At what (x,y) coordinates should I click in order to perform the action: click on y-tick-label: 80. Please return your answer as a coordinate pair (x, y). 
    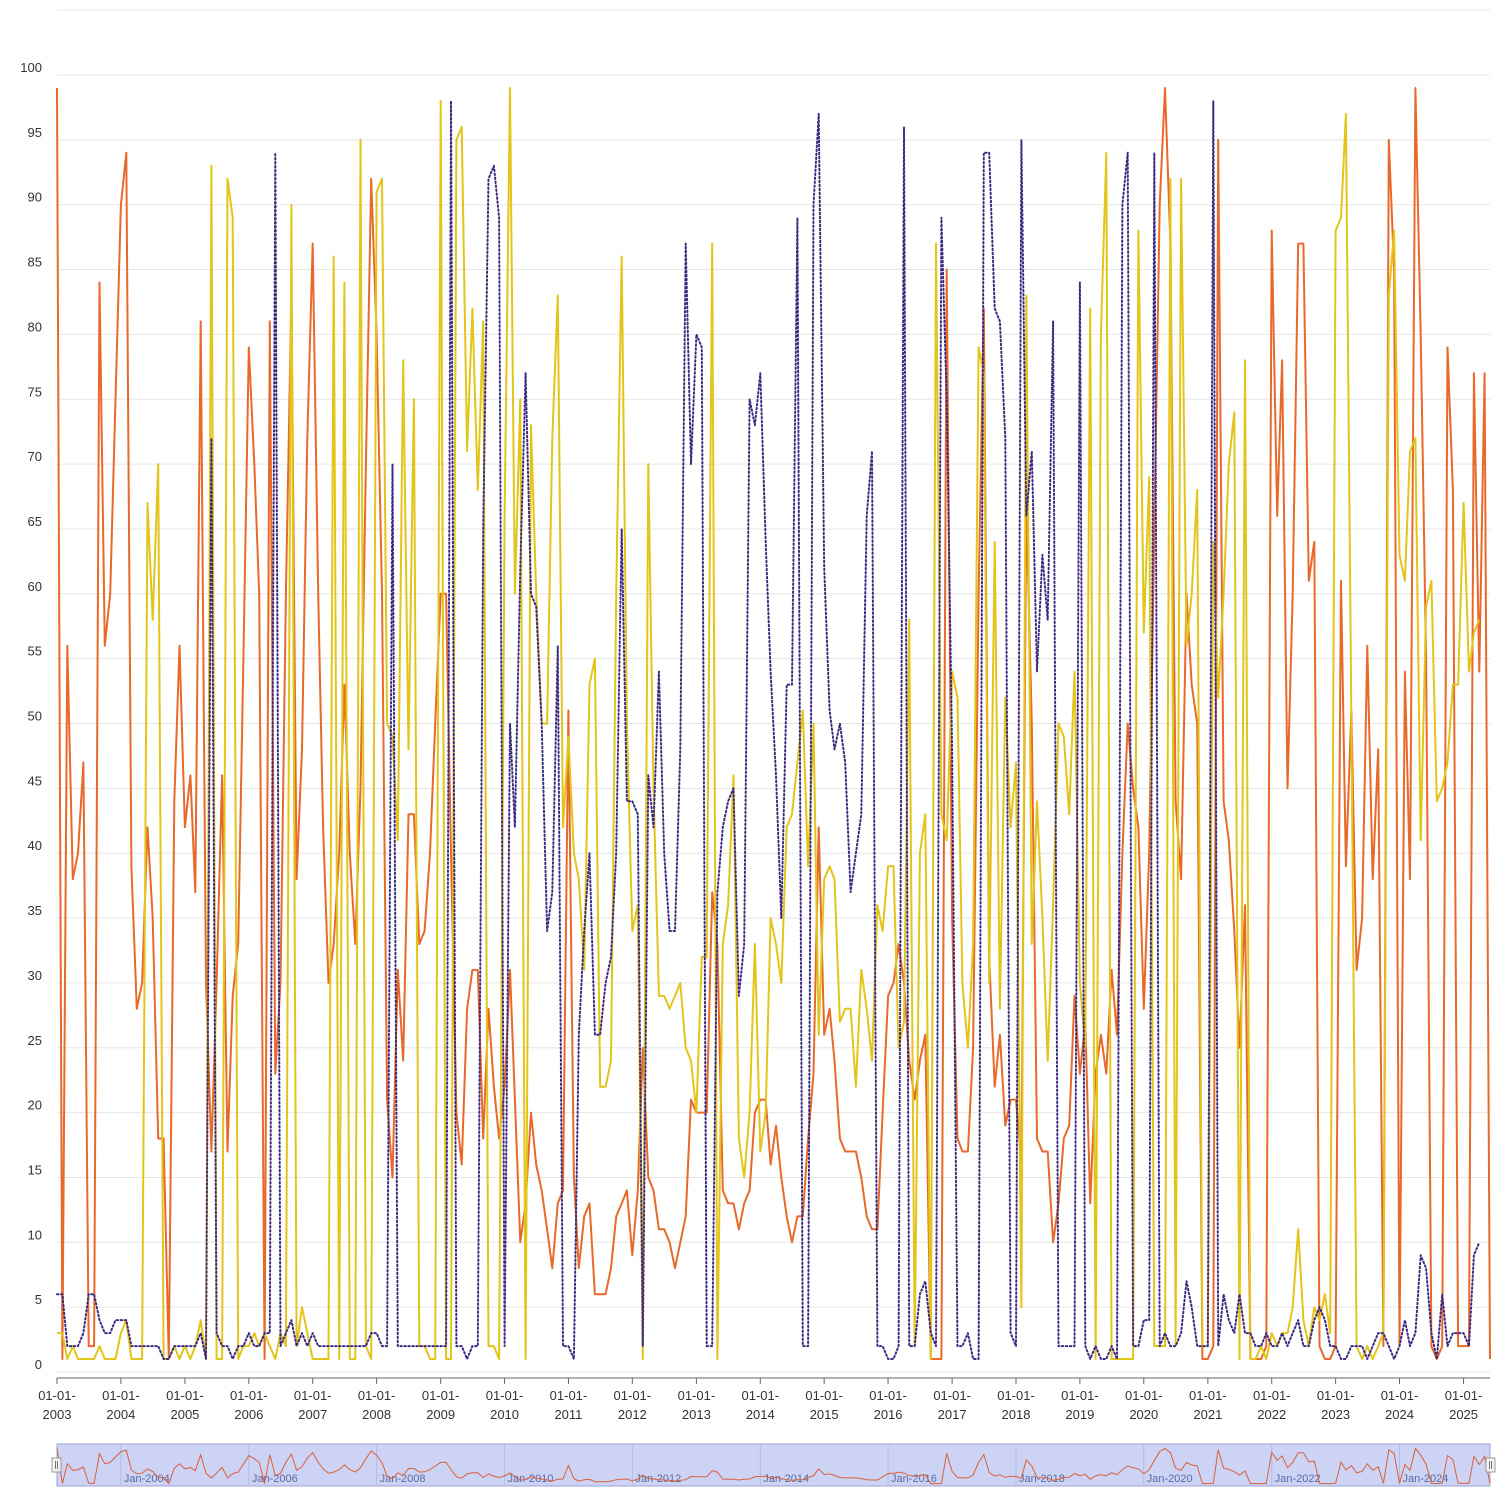
    Looking at the image, I should click on (35, 326).